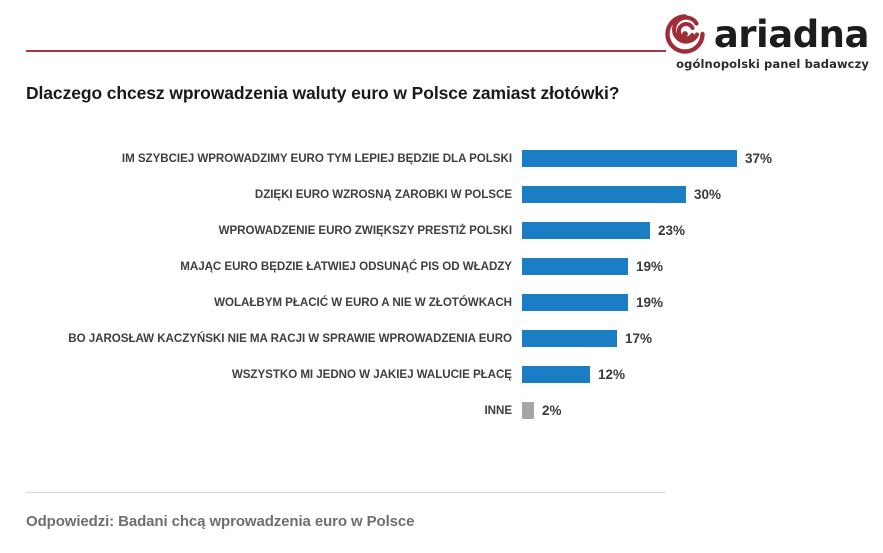  What do you see at coordinates (371, 374) in the screenshot?
I see `chart-row-label: WSZYSTKO MI JEDNO W JAKIEJ WALUCIE PŁACĘ` at bounding box center [371, 374].